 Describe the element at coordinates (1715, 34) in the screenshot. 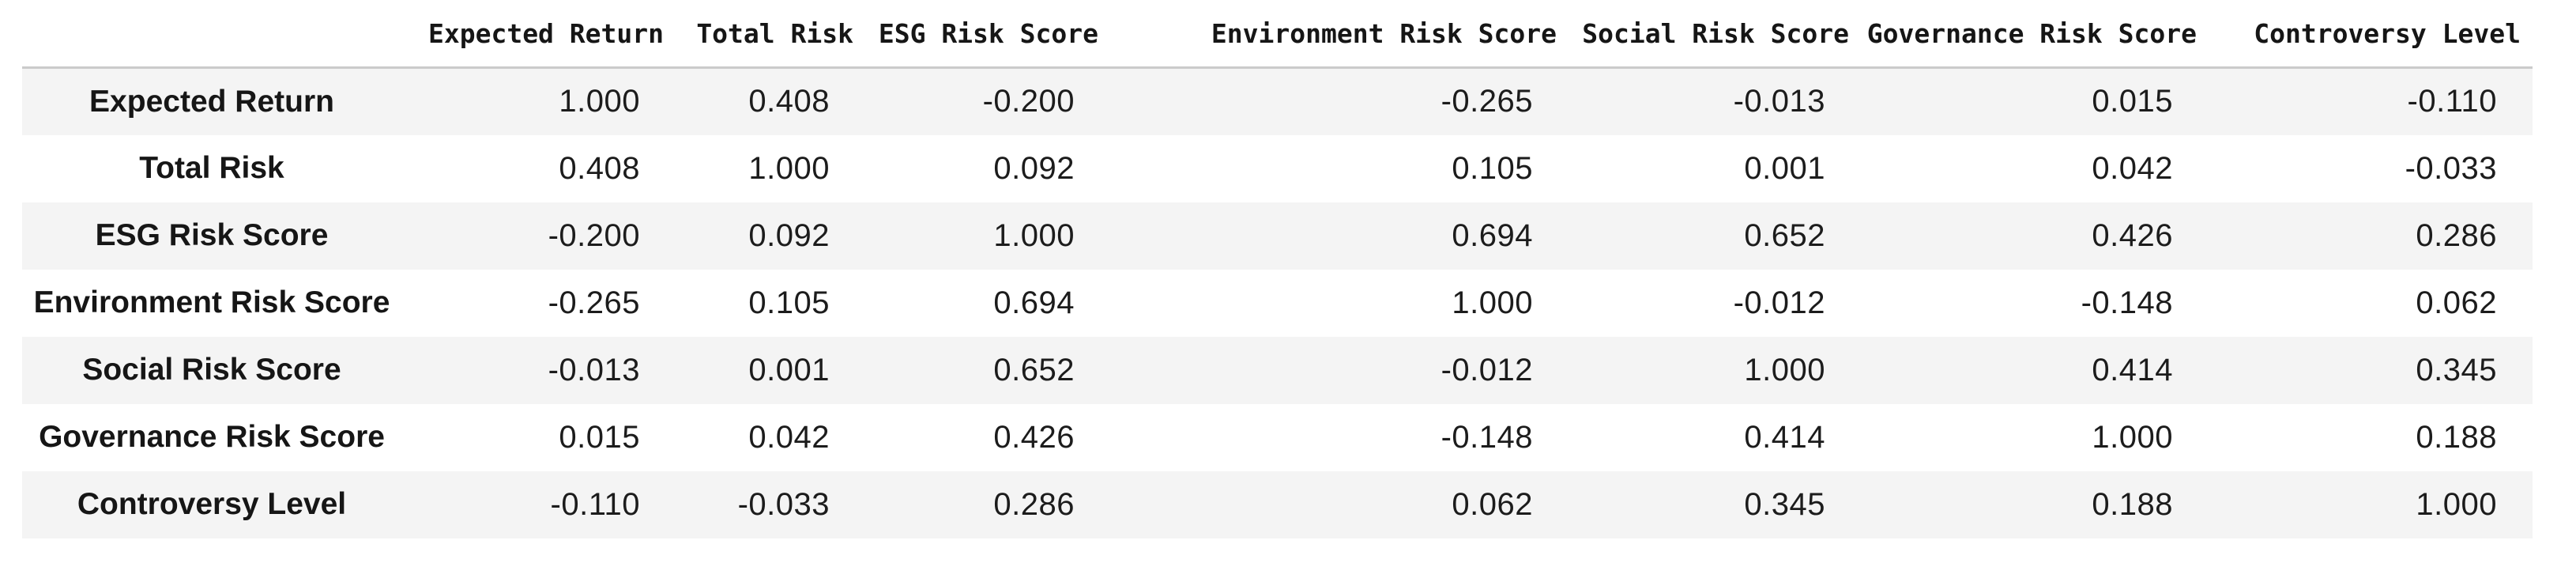

I see `column-header: Social Risk Score` at that location.